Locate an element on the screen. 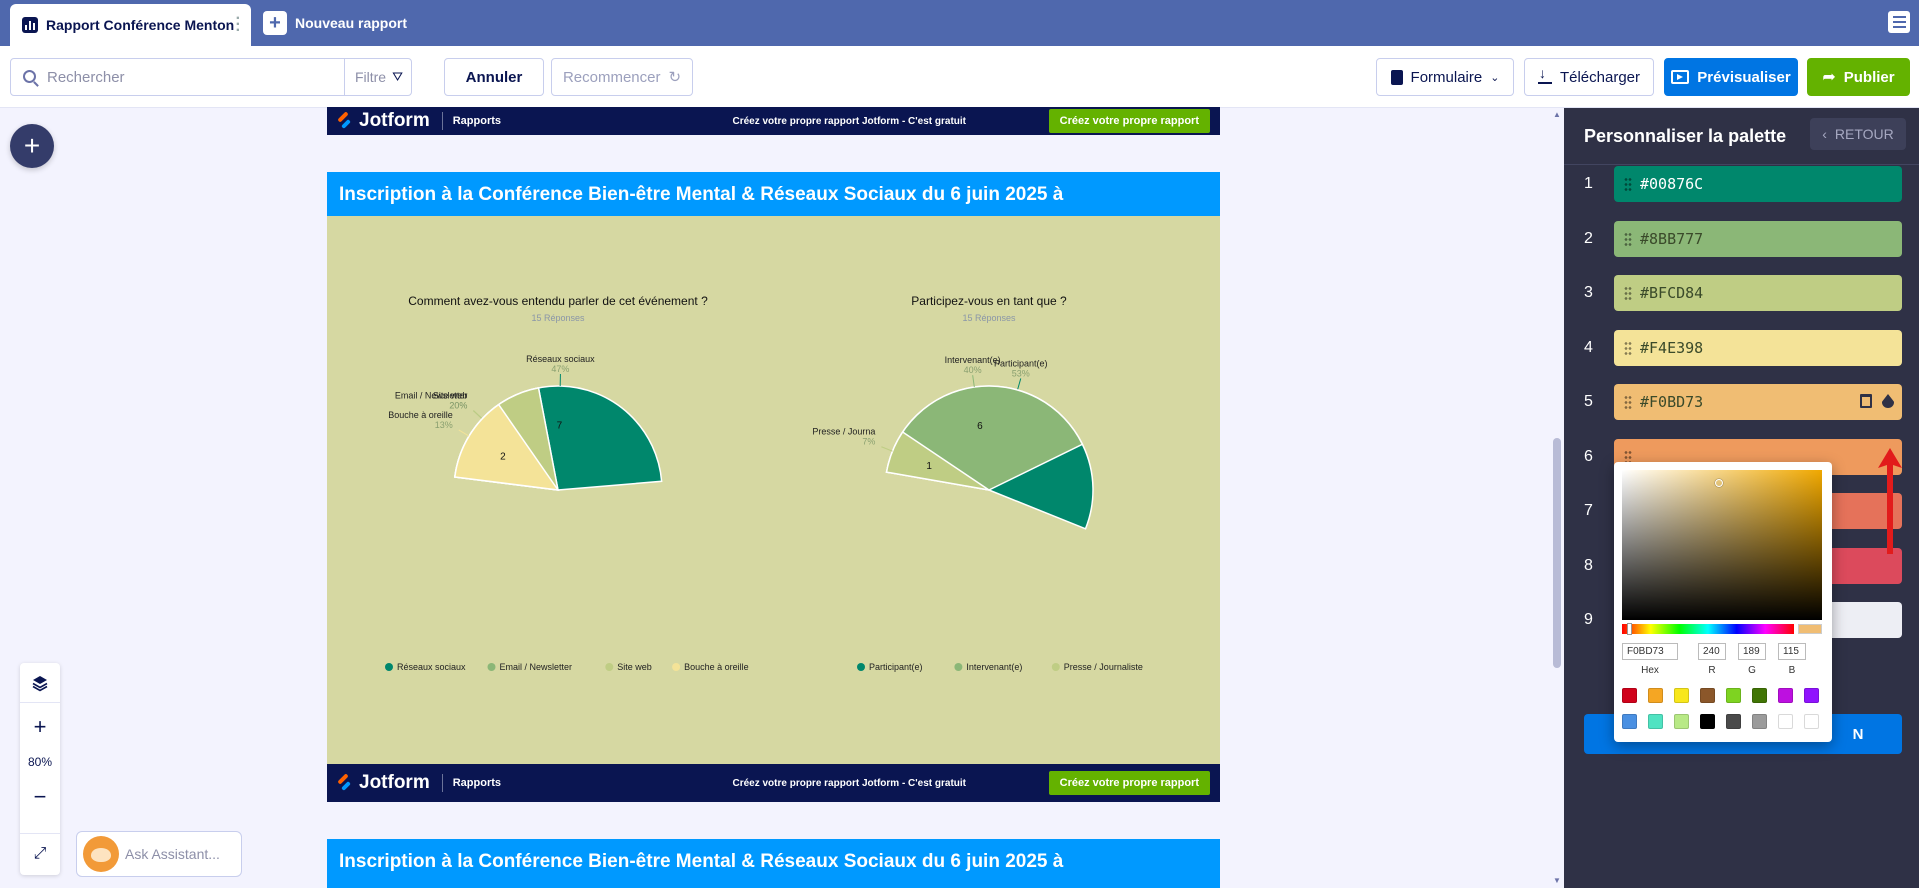 Image resolution: width=1919 pixels, height=888 pixels. palette-swatch: #BFCD84 is located at coordinates (1758, 293).